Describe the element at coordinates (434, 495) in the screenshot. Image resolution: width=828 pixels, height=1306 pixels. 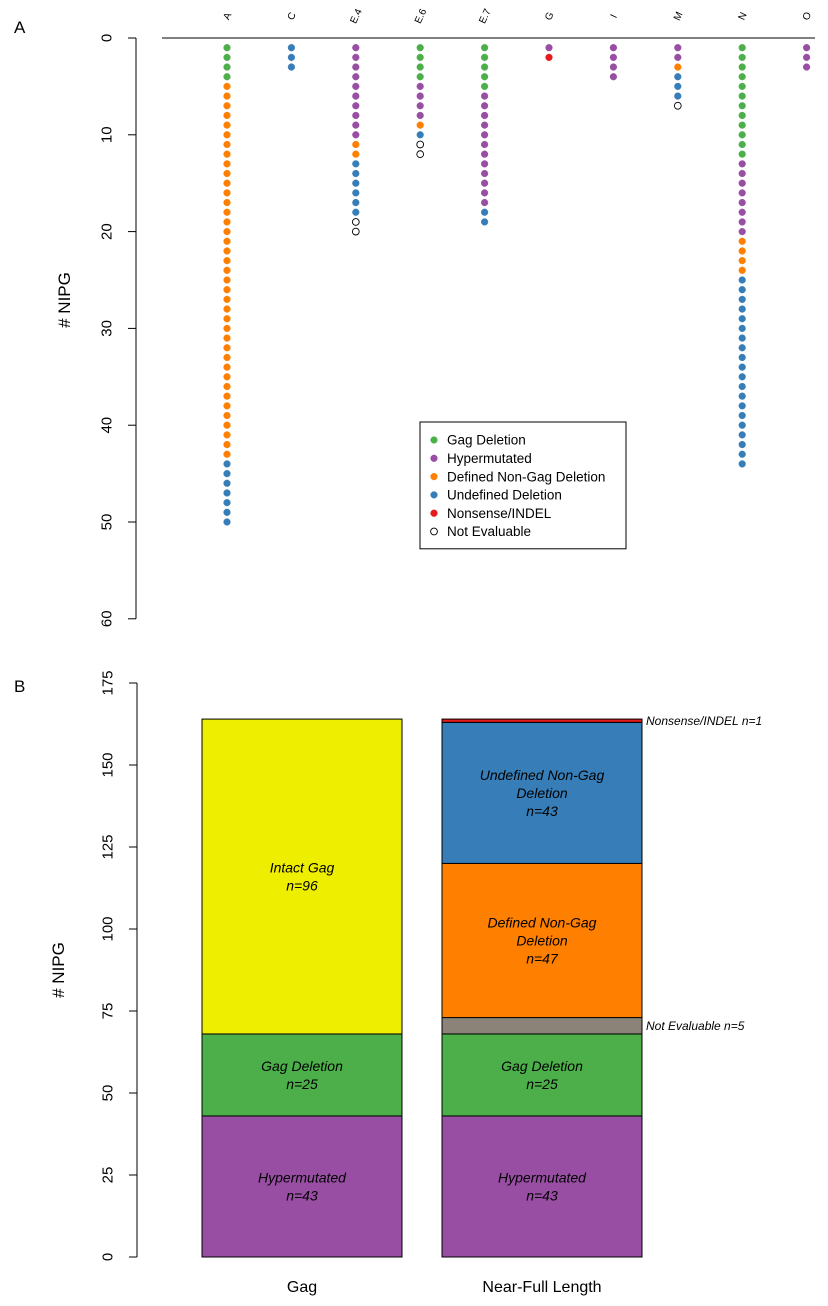
I see `panel-a-legend-swatch-undefined-deletion` at that location.